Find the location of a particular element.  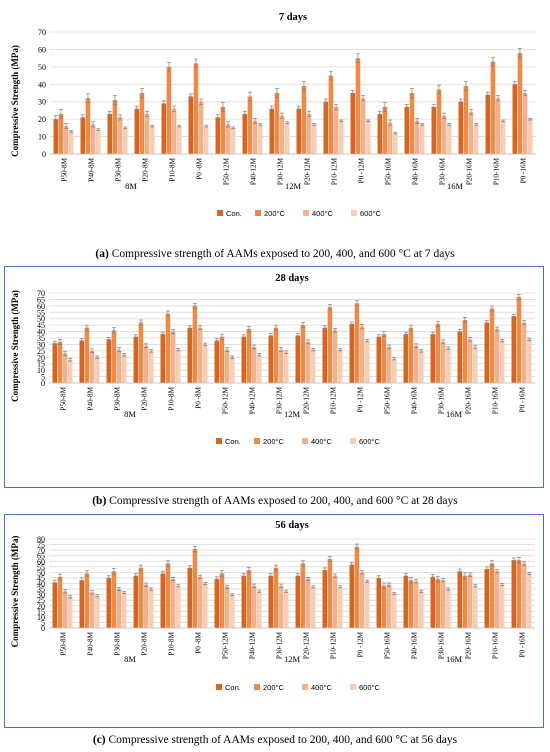

x-tick-label: P0 -16M is located at coordinates (524, 170).